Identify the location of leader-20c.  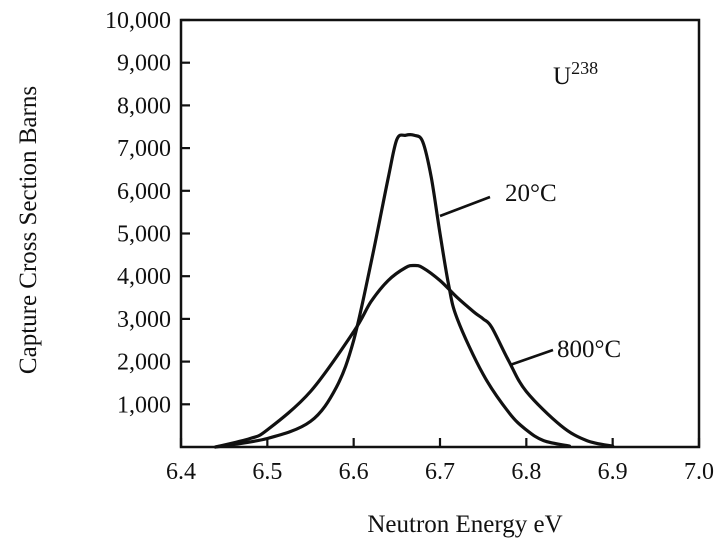
(465, 206).